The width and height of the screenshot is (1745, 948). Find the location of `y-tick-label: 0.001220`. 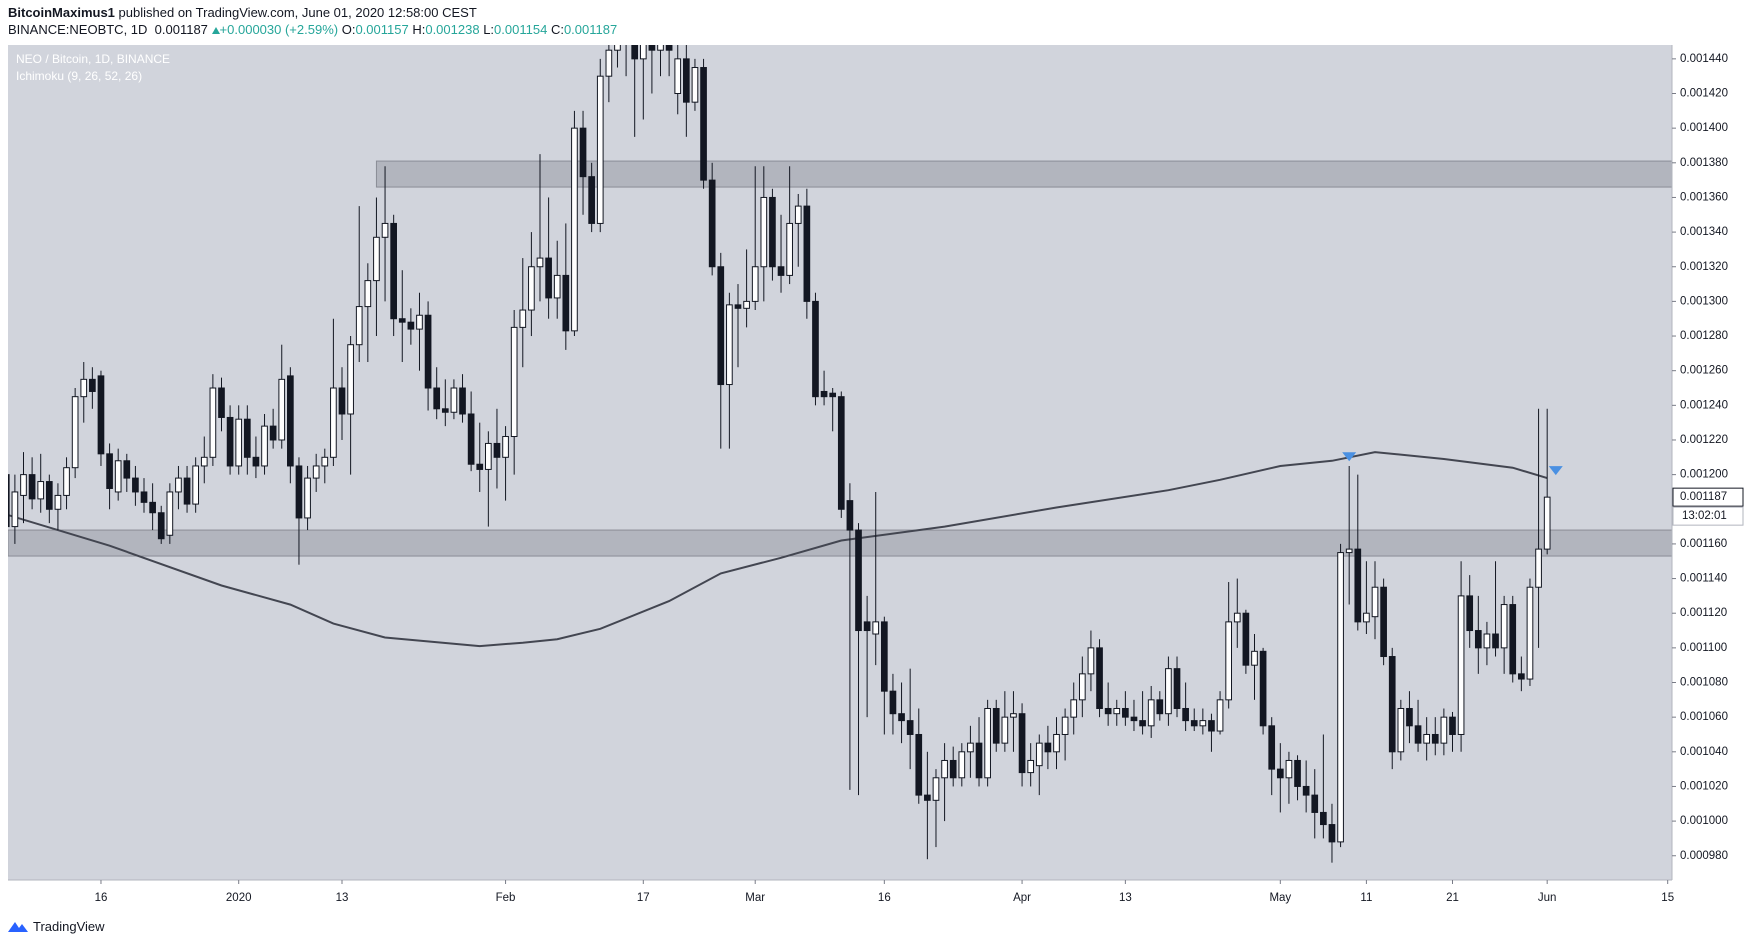

y-tick-label: 0.001220 is located at coordinates (1704, 440).